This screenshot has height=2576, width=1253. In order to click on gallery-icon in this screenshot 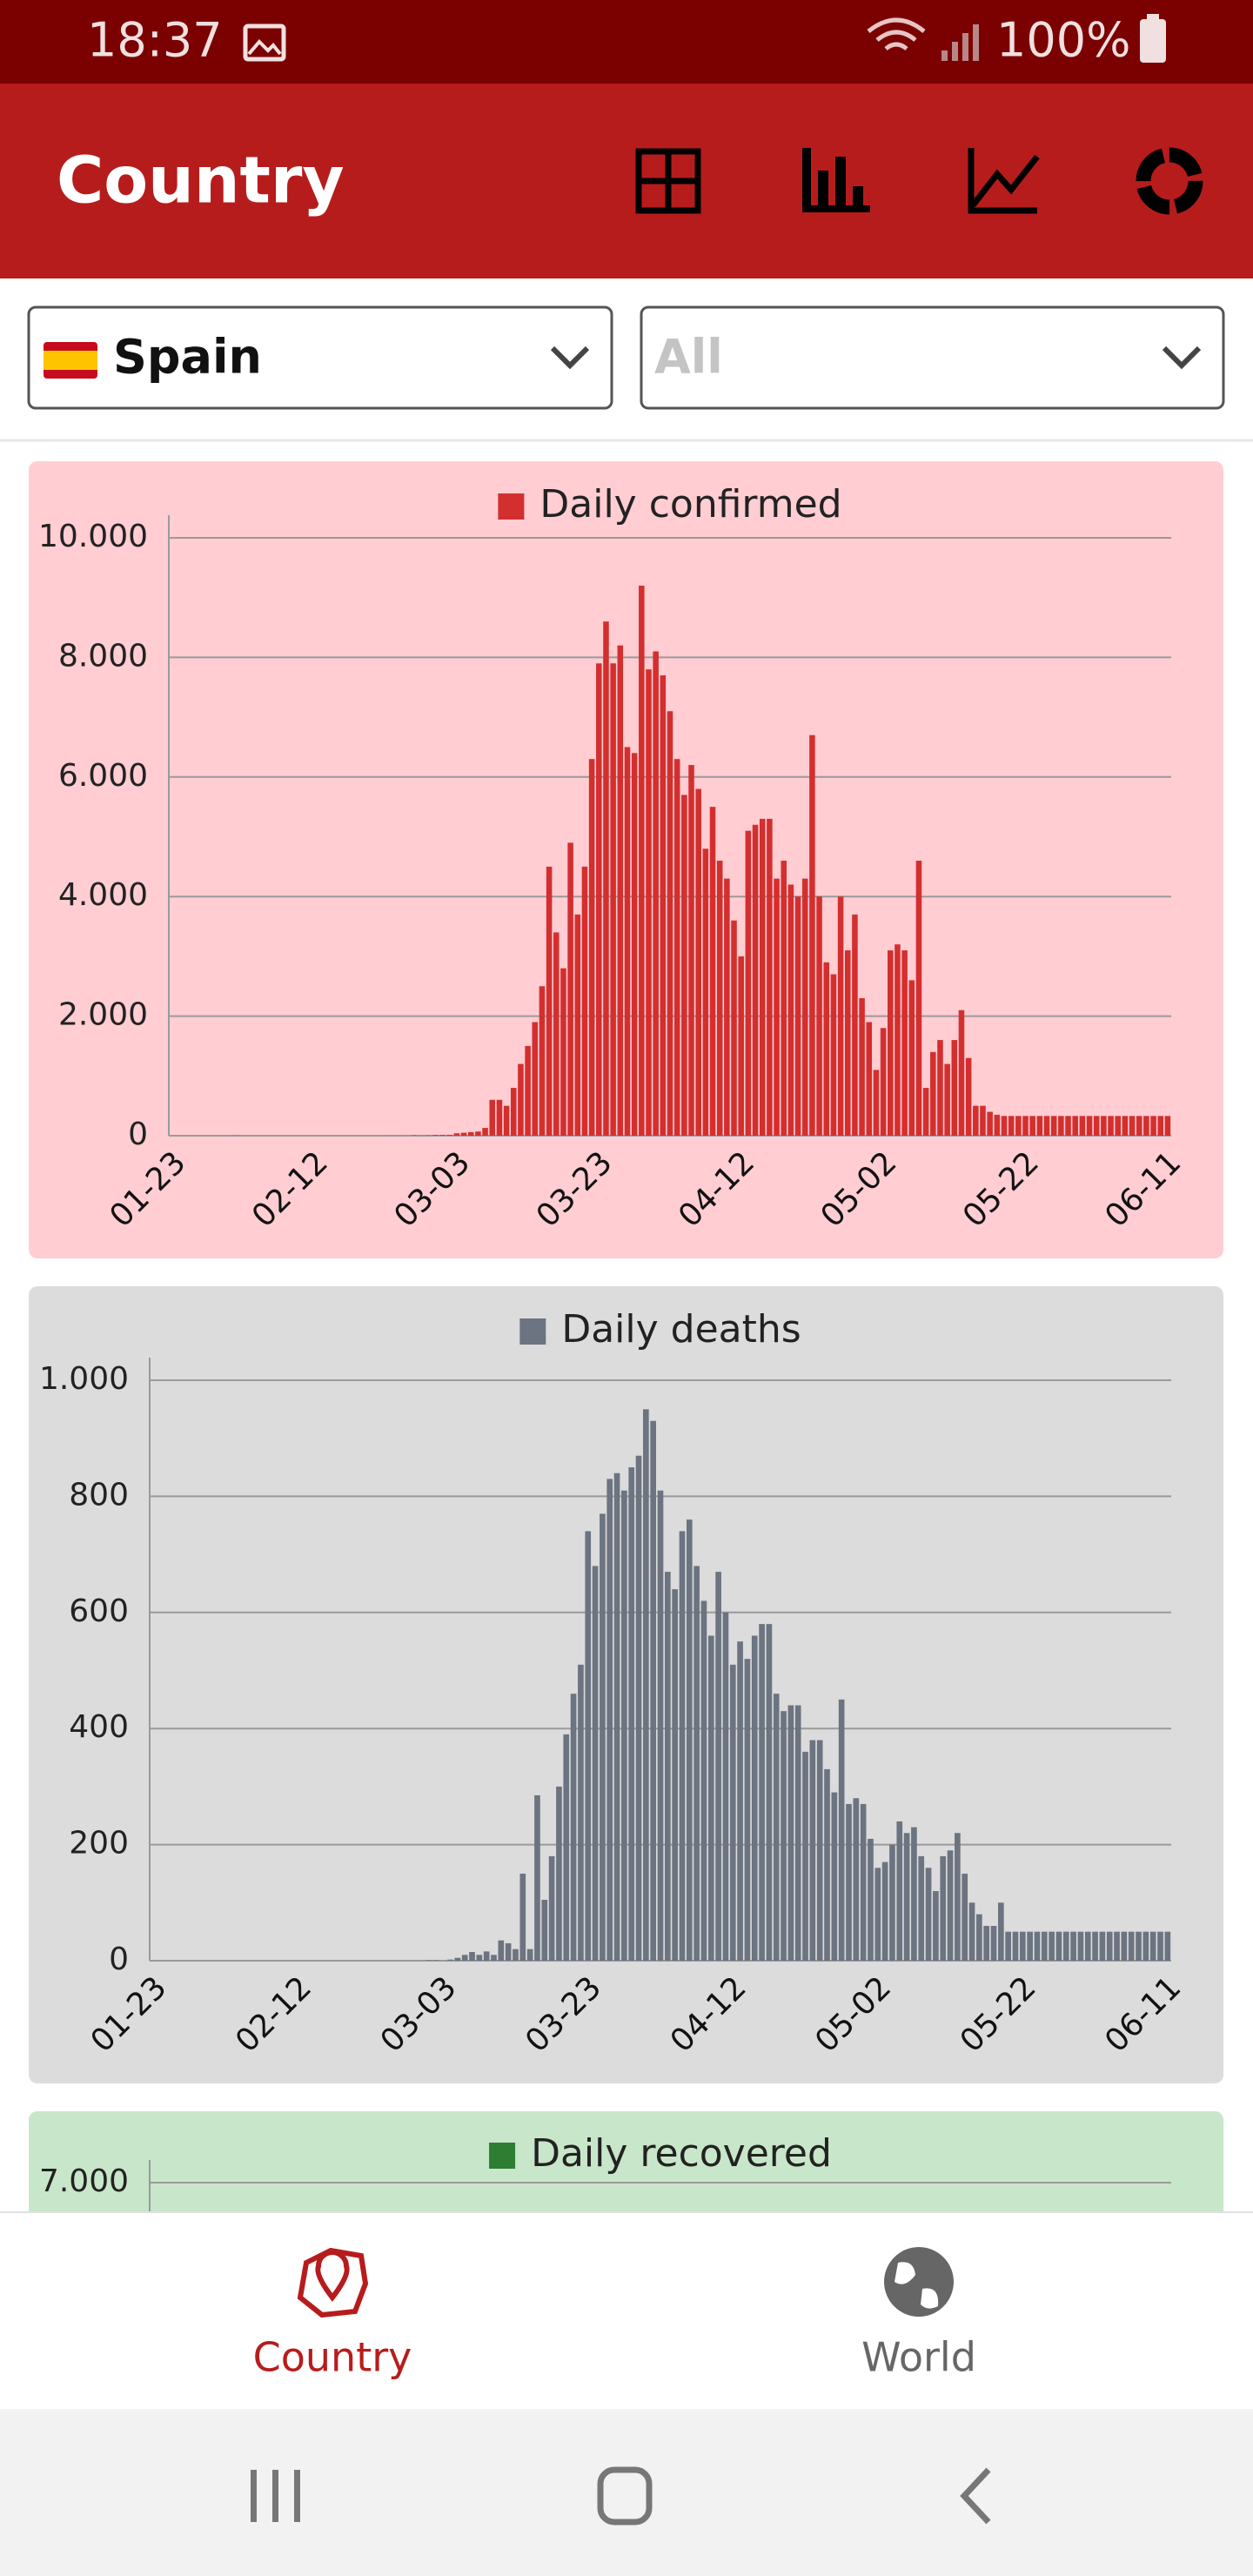, I will do `click(264, 43)`.